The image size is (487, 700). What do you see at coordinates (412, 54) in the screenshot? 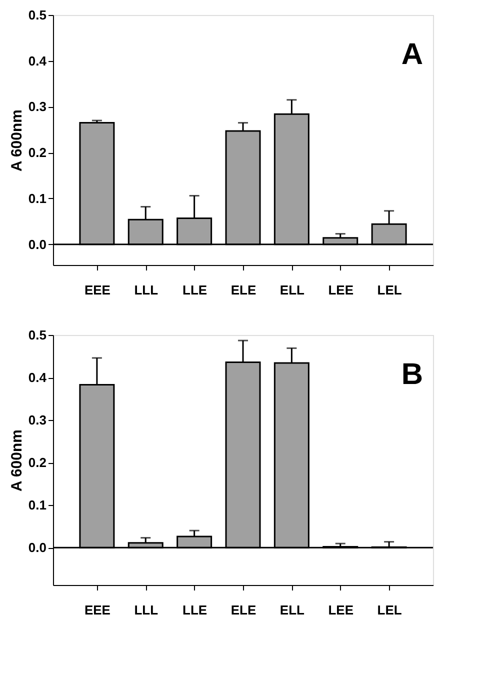
I see `annotation: A` at bounding box center [412, 54].